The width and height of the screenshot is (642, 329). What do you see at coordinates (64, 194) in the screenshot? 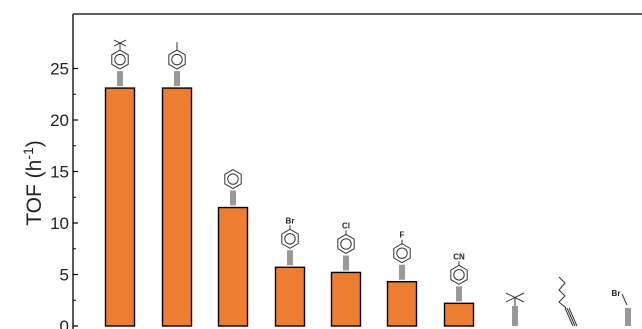
I see `y-axis-ticks: 0 5 10 15 20 25` at bounding box center [64, 194].